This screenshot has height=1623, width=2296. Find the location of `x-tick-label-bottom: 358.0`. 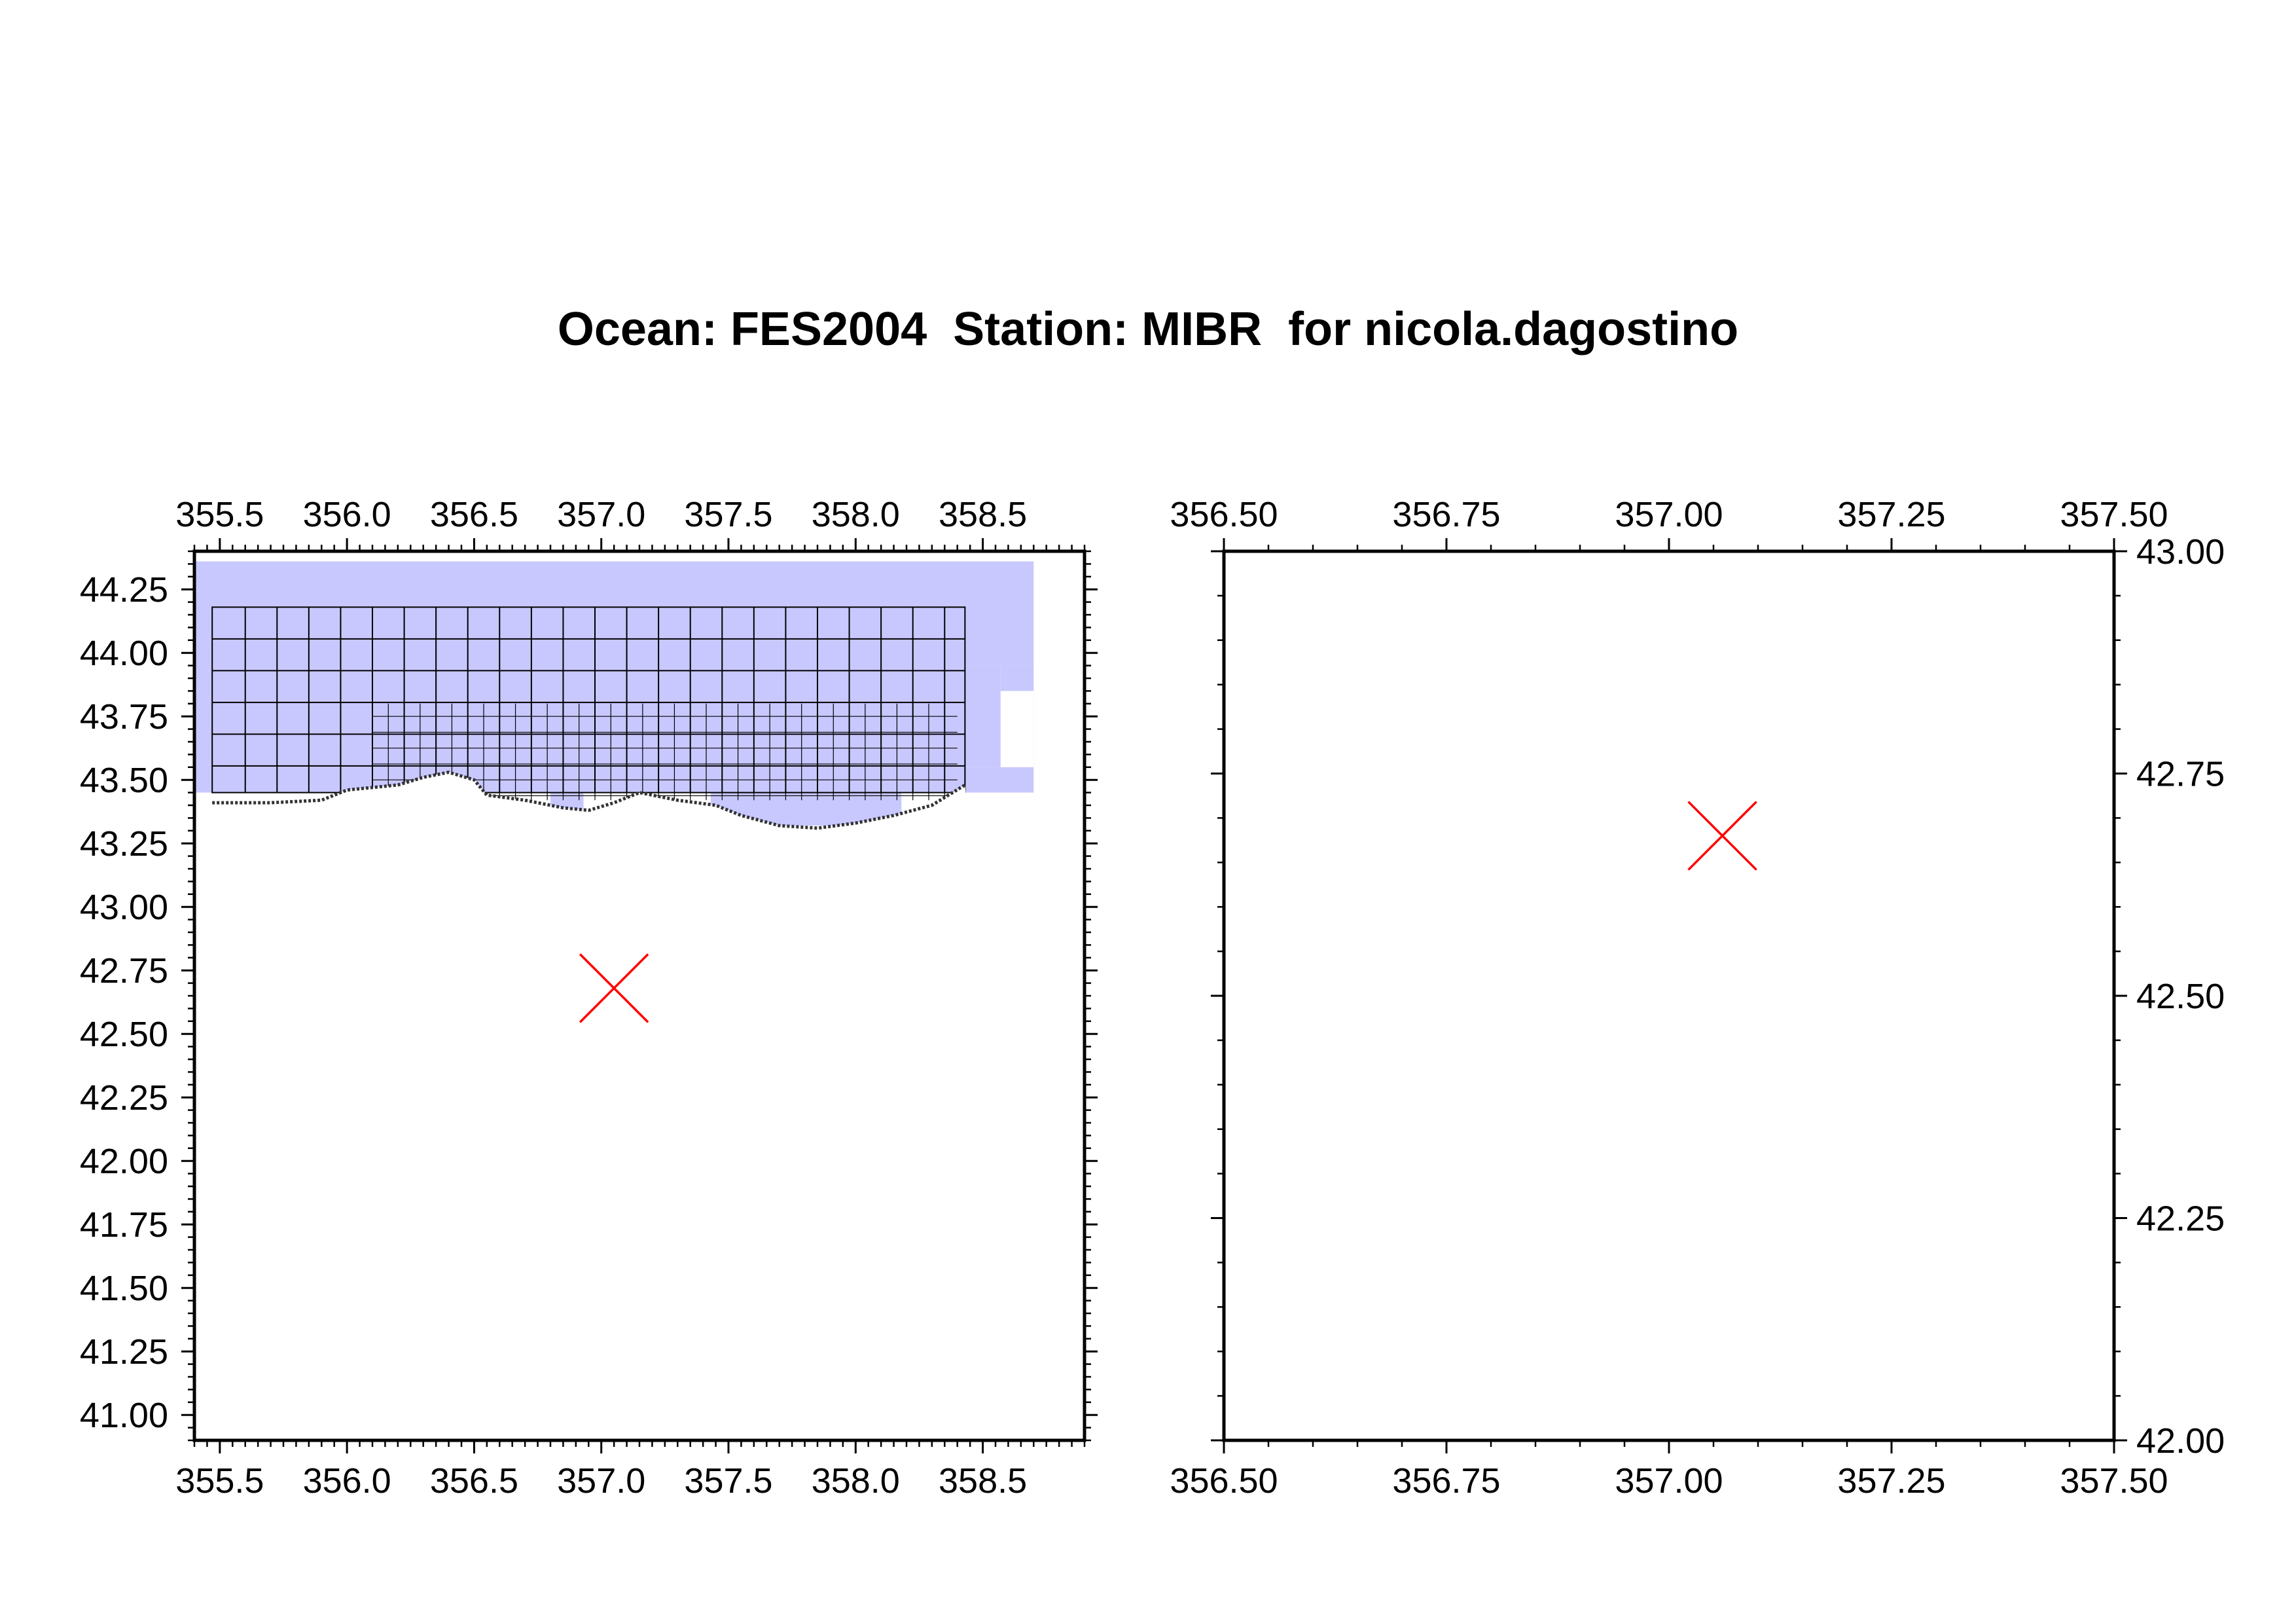

x-tick-label-bottom: 358.0 is located at coordinates (856, 1481).